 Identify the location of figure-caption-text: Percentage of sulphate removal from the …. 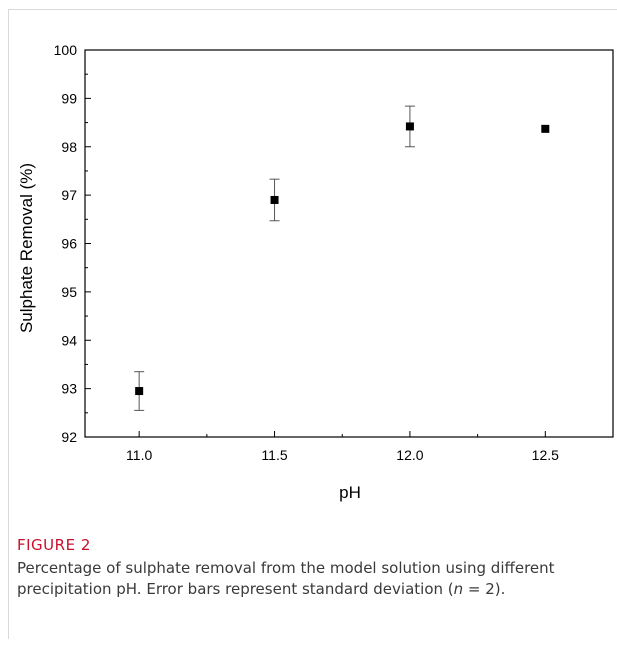
(307, 579).